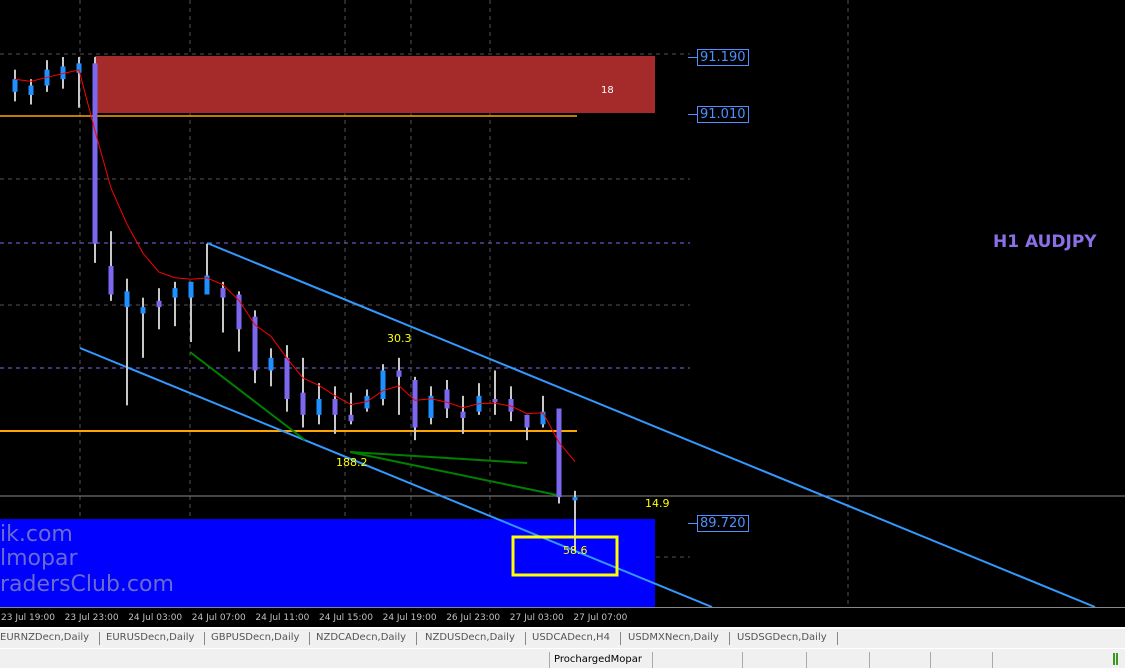  I want to click on profile-name: ProchargedMopar, so click(598, 659).